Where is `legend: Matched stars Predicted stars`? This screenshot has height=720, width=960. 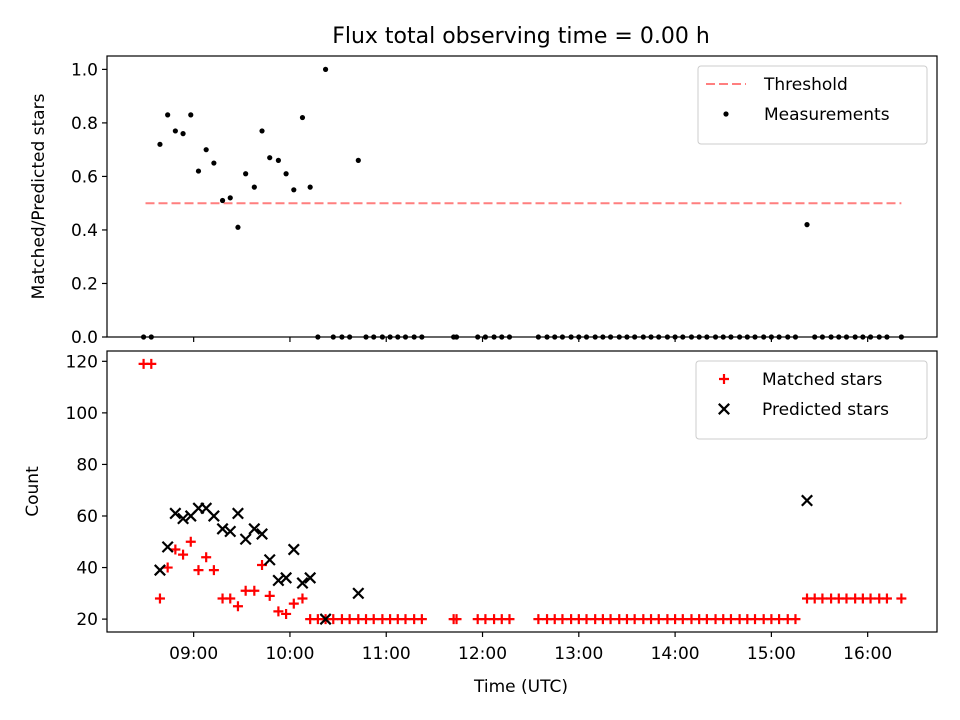 legend: Matched stars Predicted stars is located at coordinates (811, 400).